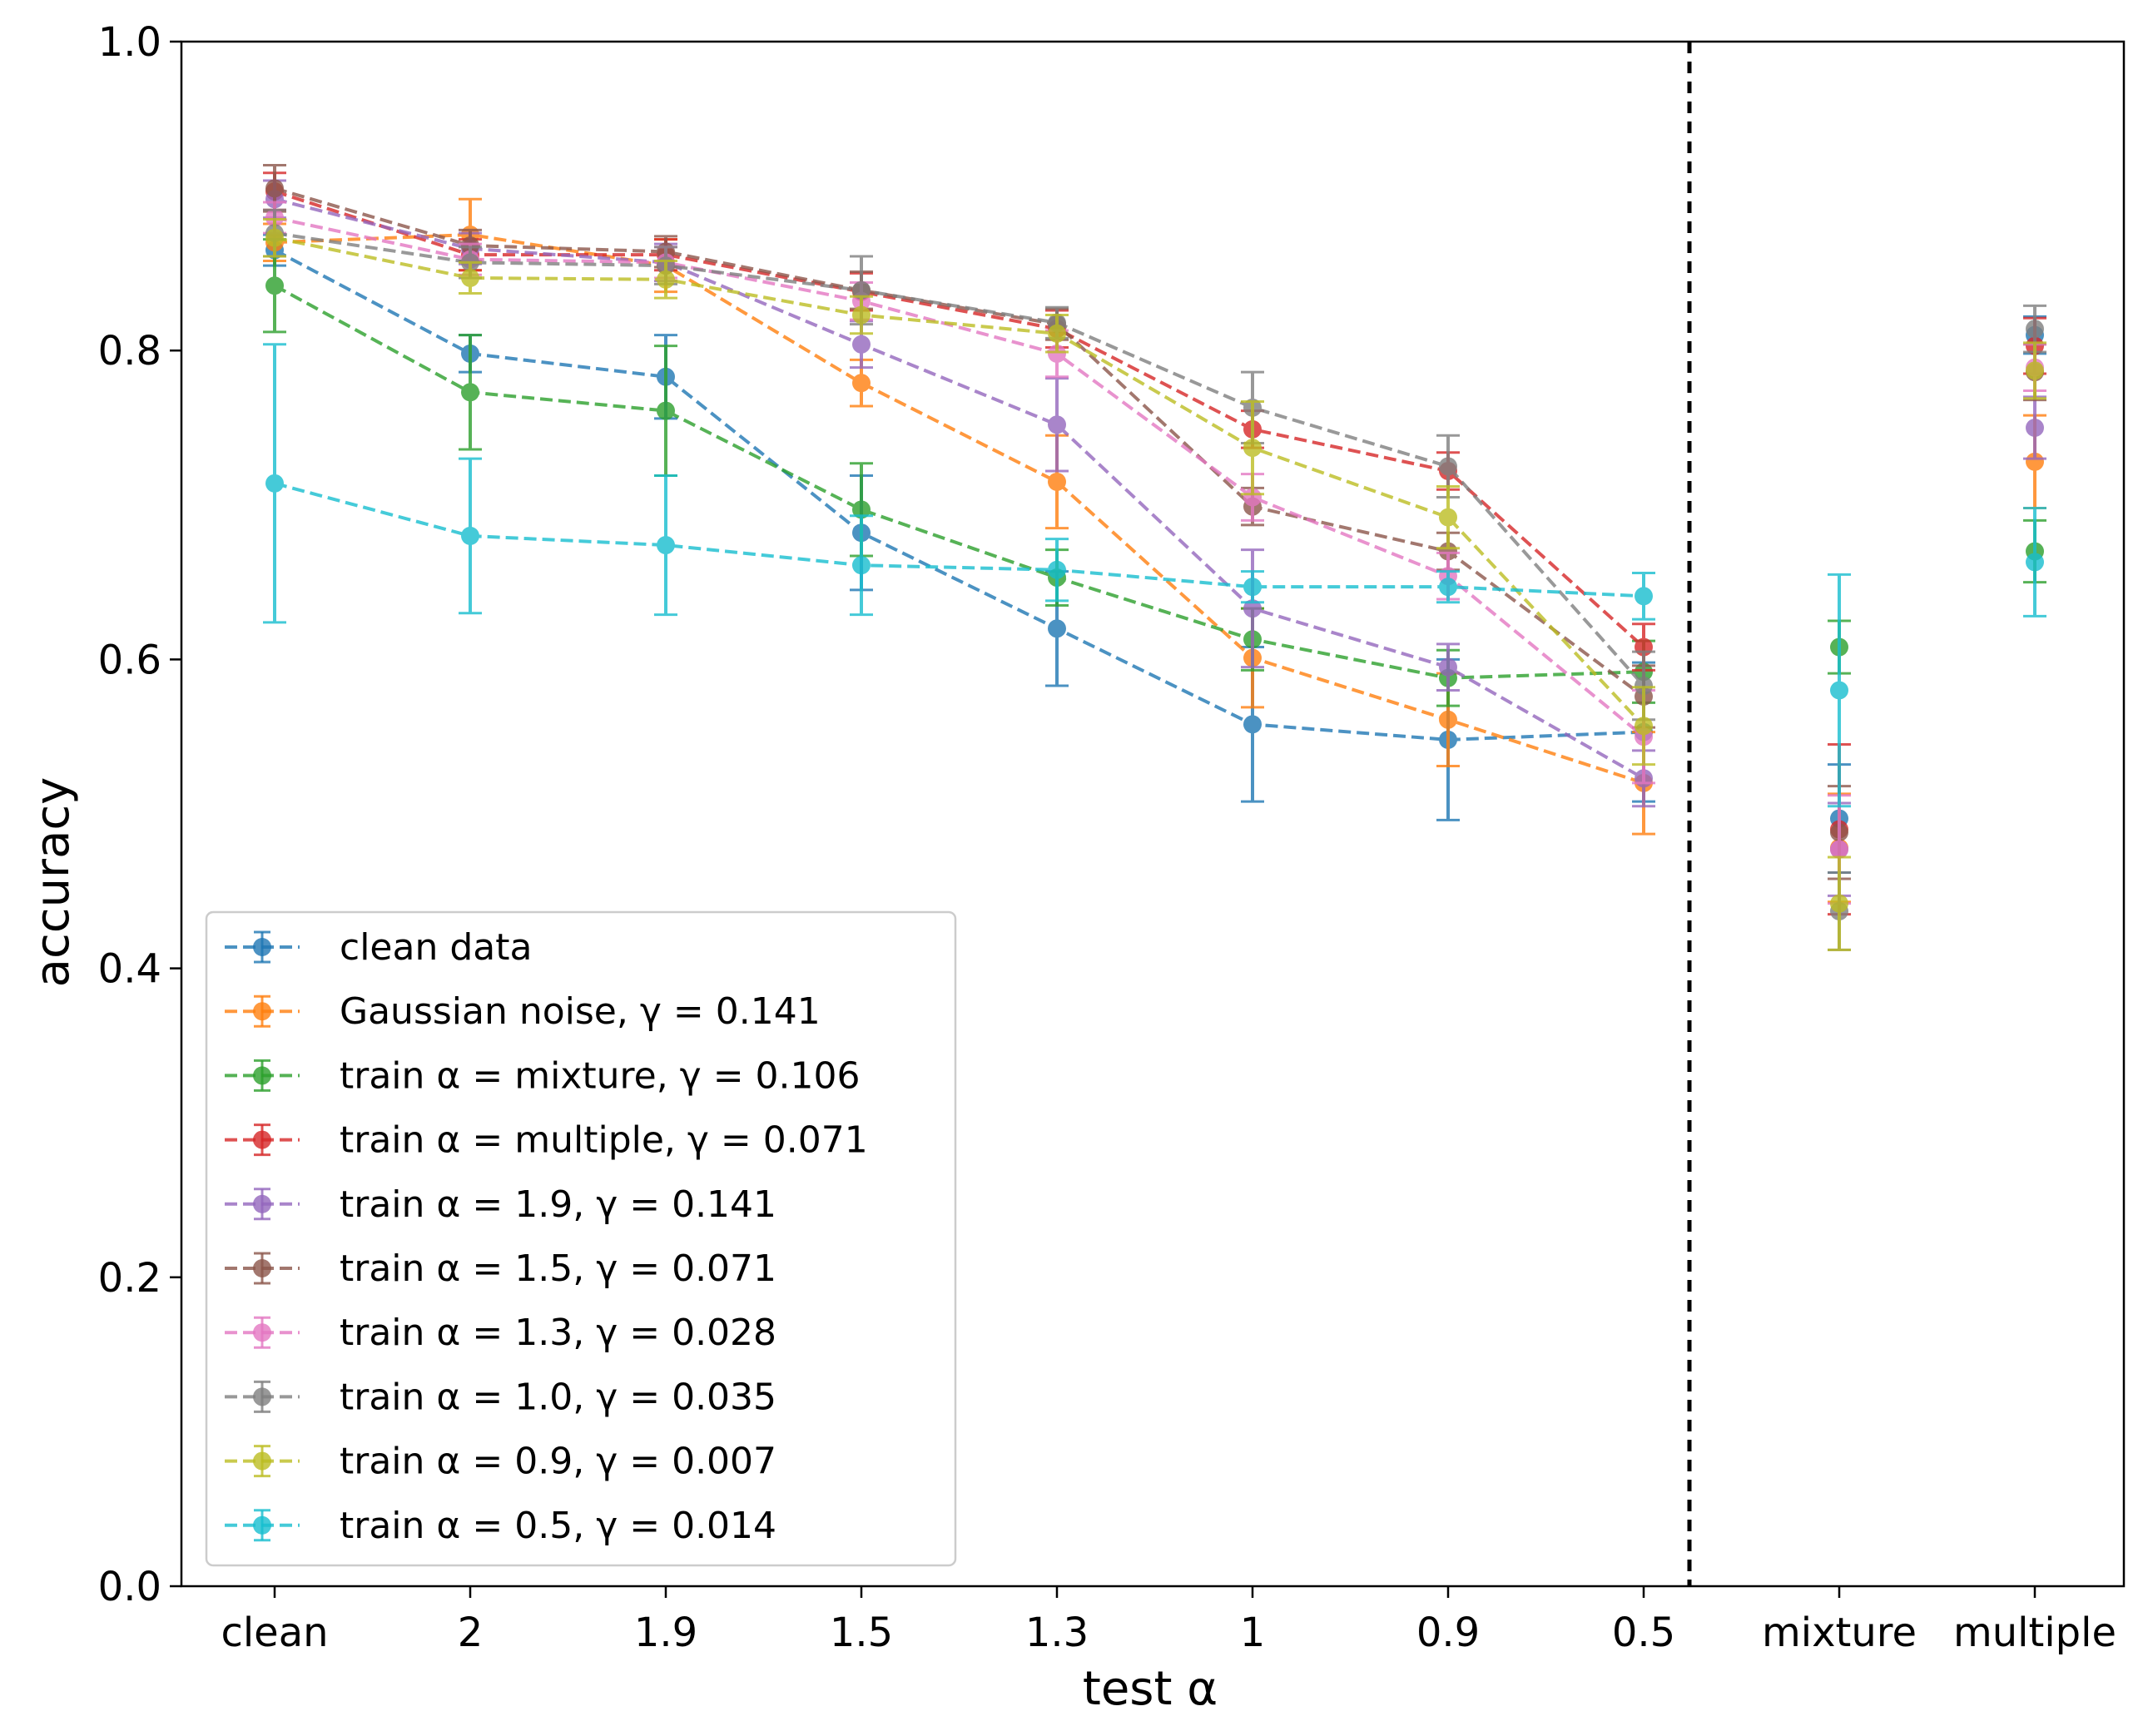 This screenshot has width=2148, height=1736. Describe the element at coordinates (2034, 1633) in the screenshot. I see `x-tick-label: multiple` at that location.